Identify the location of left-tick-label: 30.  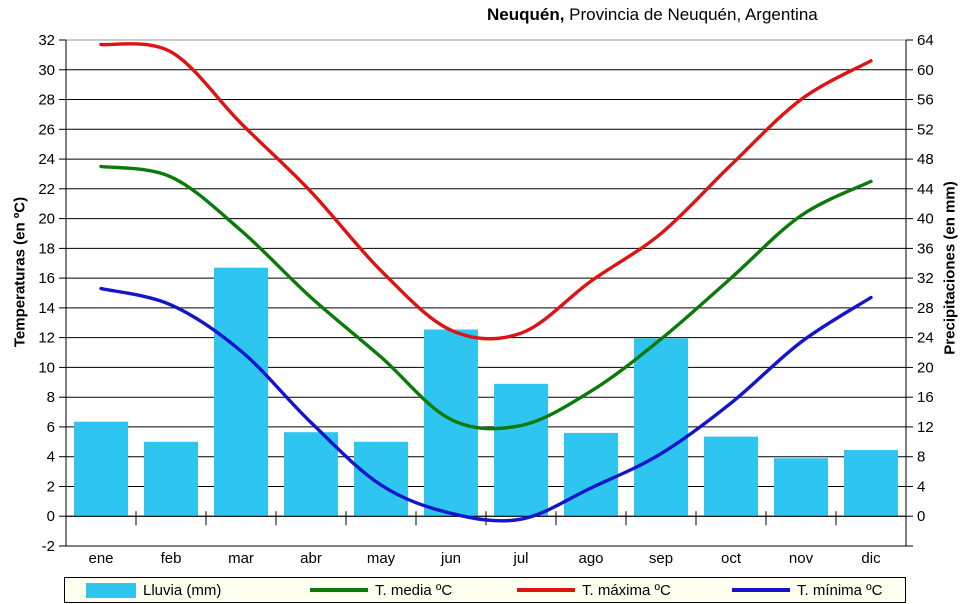
(46, 70).